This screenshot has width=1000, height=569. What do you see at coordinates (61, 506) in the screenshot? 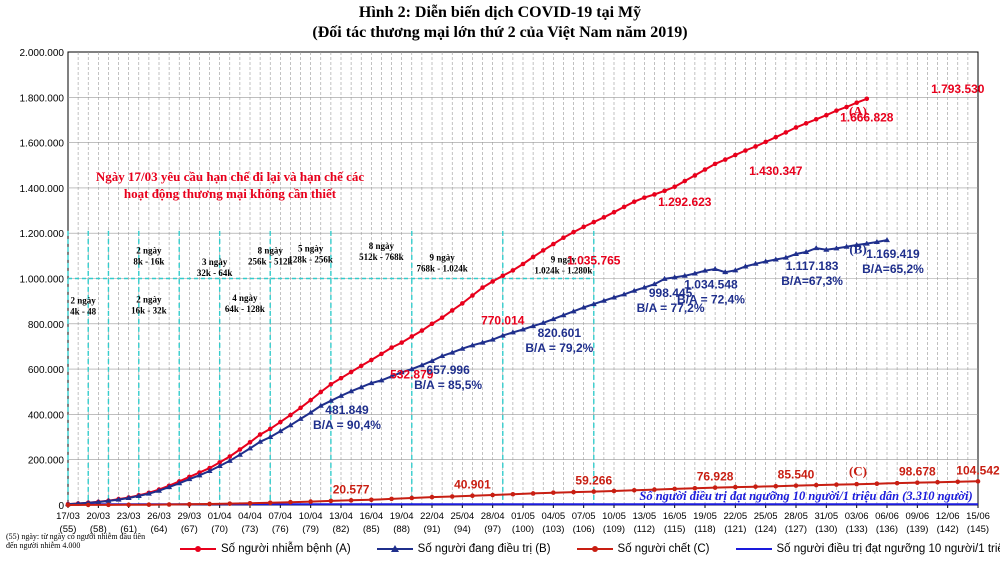
I see `y-tick-label: 0` at bounding box center [61, 506].